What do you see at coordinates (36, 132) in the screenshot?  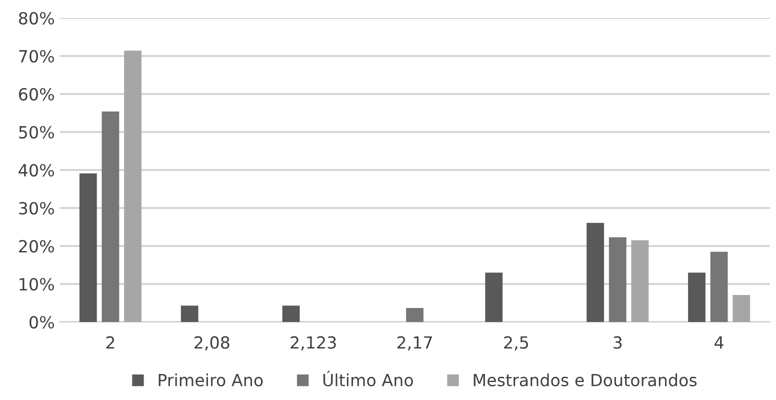 I see `y-tick-label: 50%` at bounding box center [36, 132].